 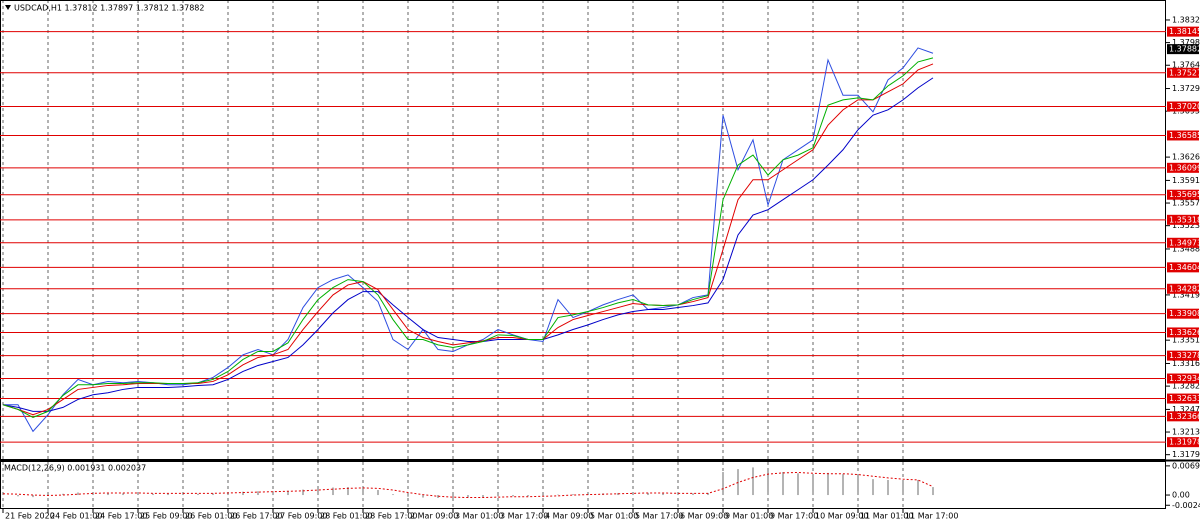 I want to click on level-label: 1.33626, so click(x=1184, y=332).